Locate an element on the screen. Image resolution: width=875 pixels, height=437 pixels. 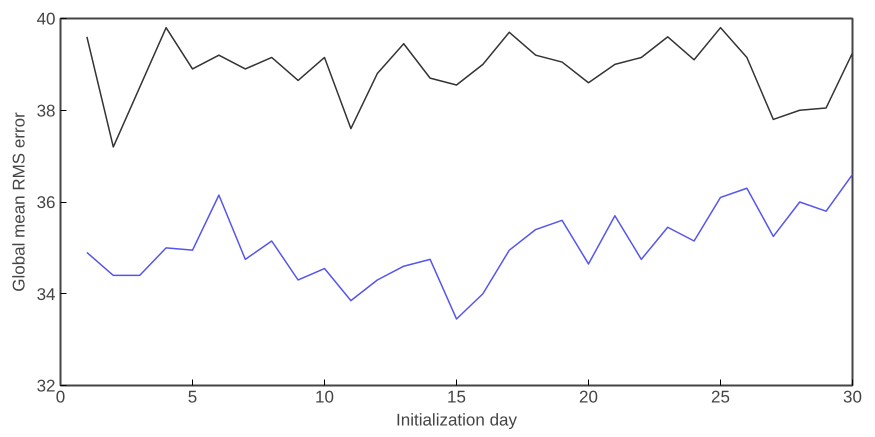
x-axis-title: Initialization day is located at coordinates (457, 420).